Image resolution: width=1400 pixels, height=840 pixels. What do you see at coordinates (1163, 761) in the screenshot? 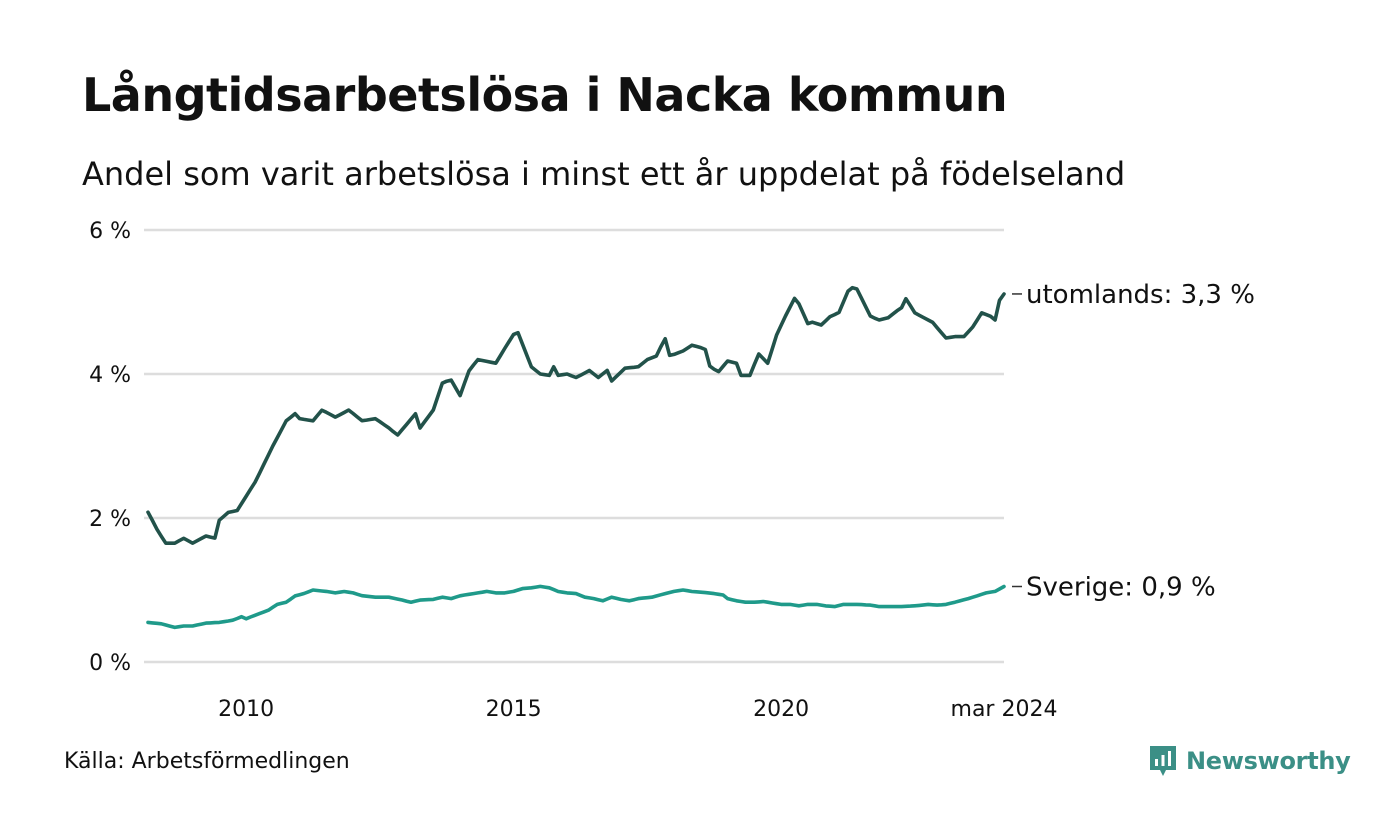
I see `newsworthy-logo-icon` at bounding box center [1163, 761].